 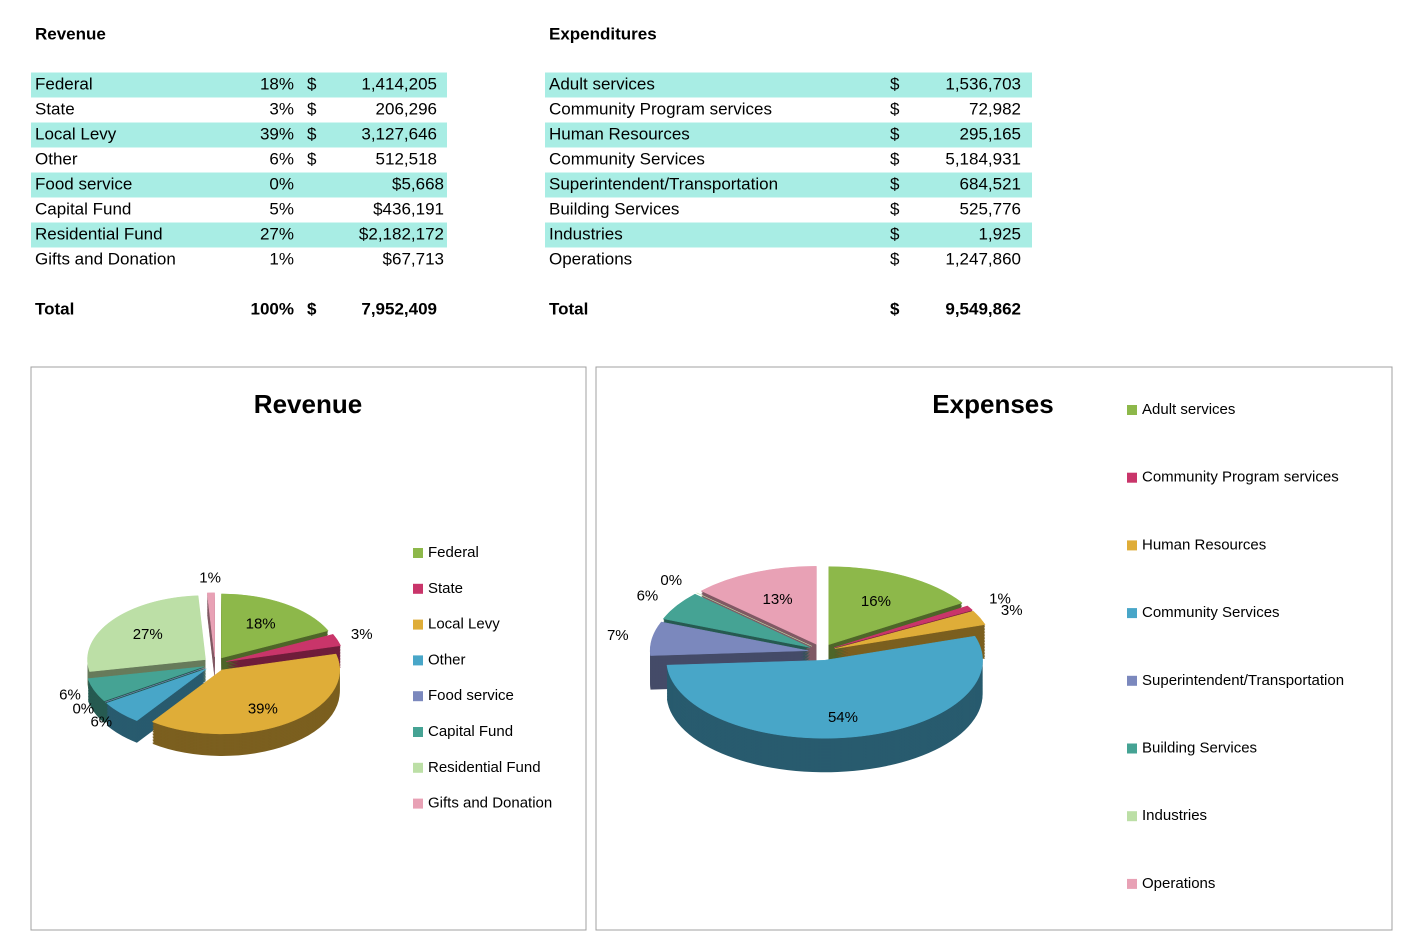 What do you see at coordinates (1188, 409) in the screenshot?
I see `legend-label: Adult services` at bounding box center [1188, 409].